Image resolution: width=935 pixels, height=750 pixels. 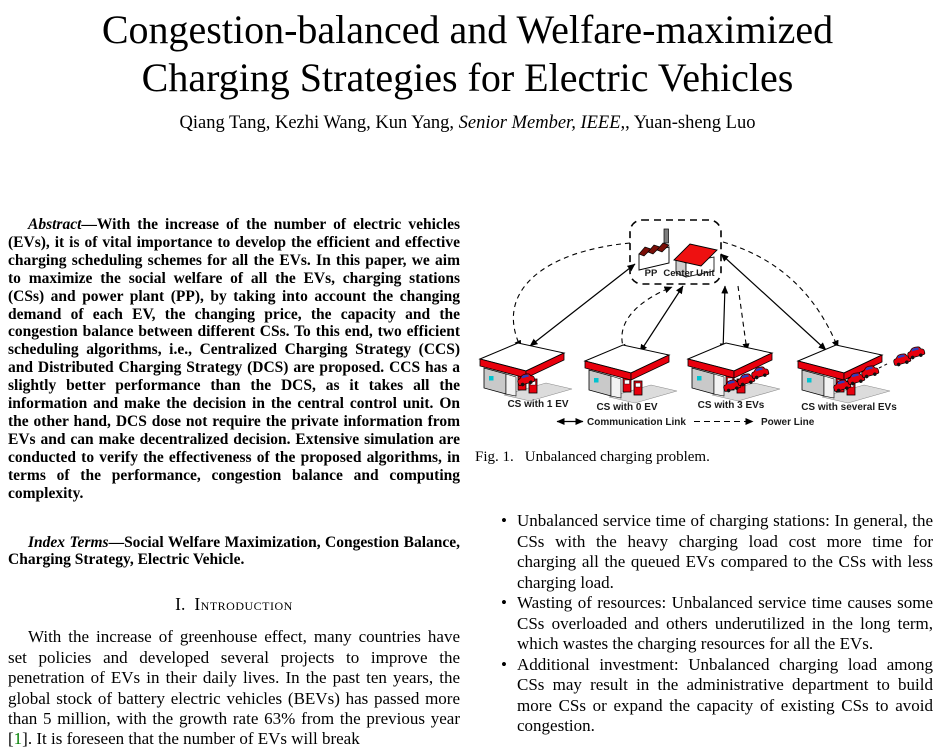 I want to click on cs-station-2-icon, so click(x=631, y=374).